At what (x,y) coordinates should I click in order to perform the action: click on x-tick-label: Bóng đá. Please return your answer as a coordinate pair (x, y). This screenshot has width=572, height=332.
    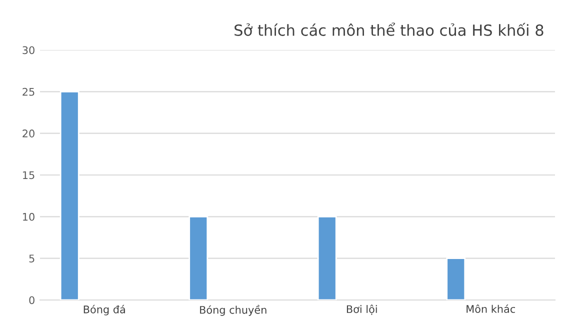
    Looking at the image, I should click on (104, 310).